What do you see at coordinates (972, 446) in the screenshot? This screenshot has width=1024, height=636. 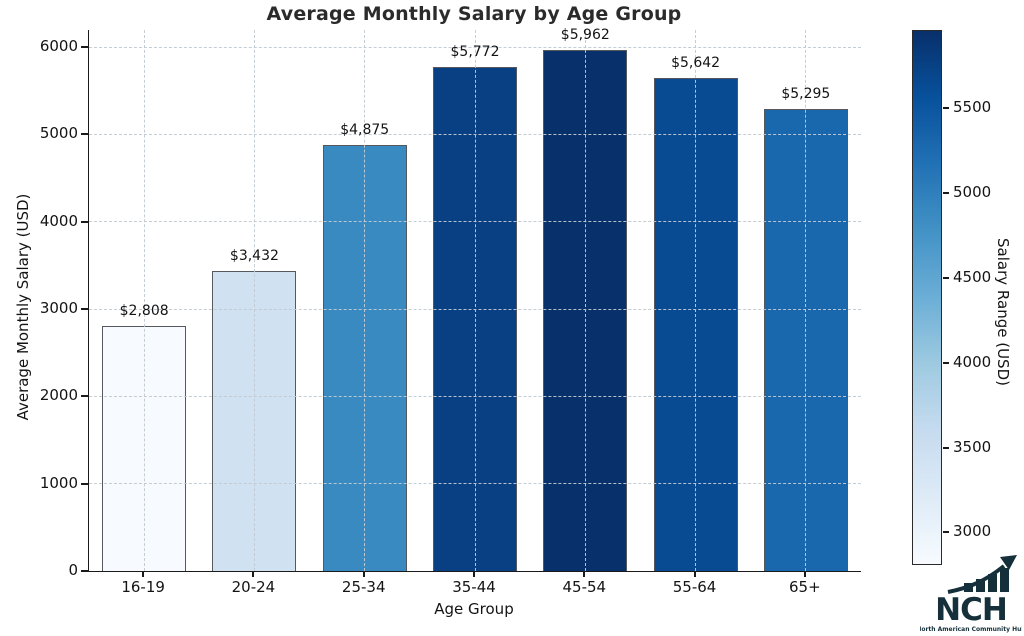 I see `colorbar-tick-label: 3500` at bounding box center [972, 446].